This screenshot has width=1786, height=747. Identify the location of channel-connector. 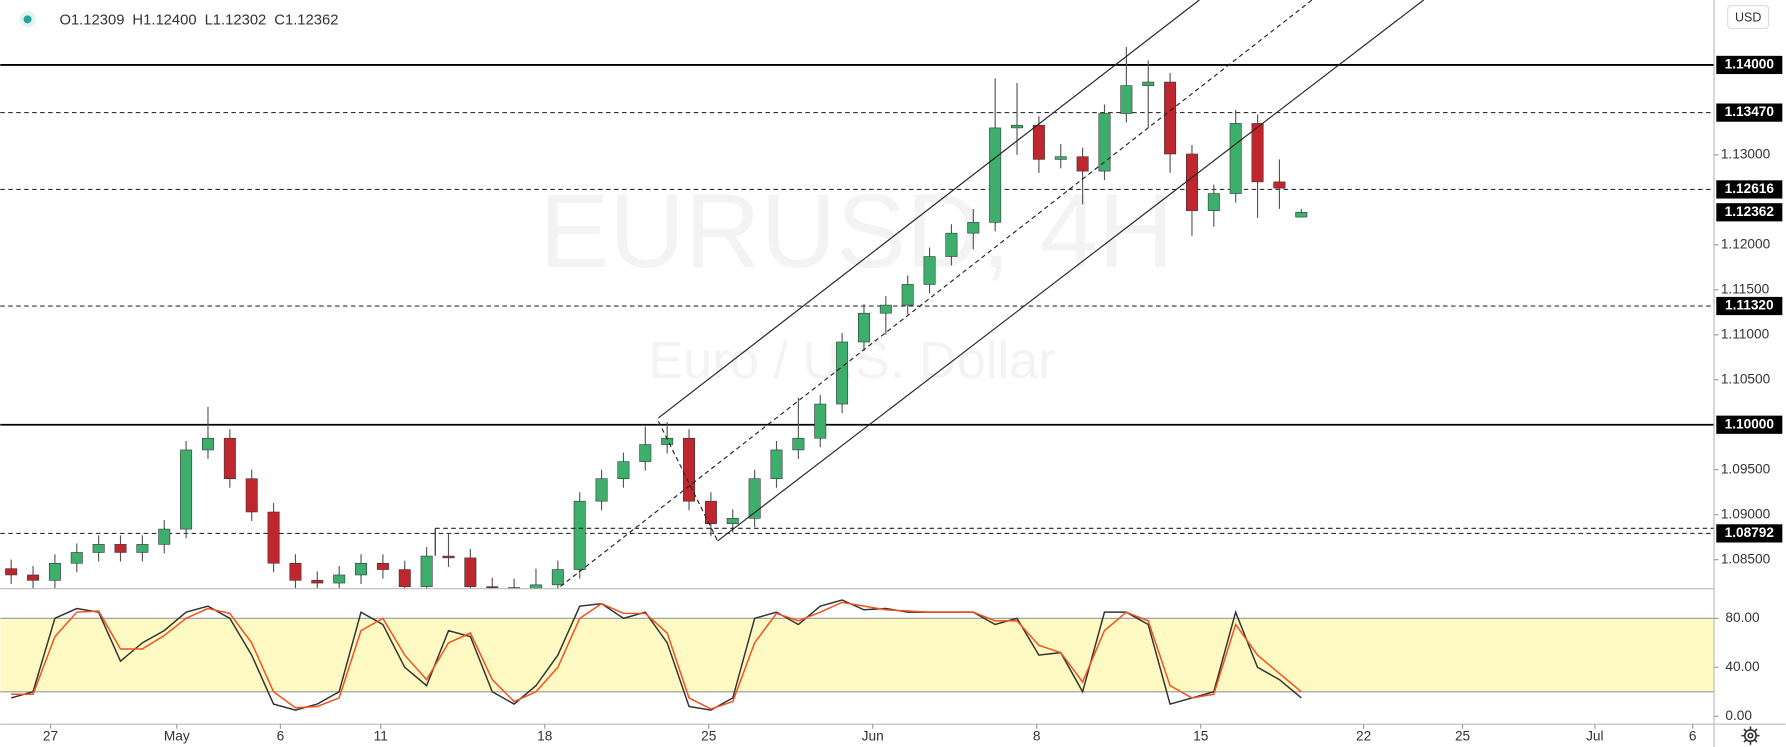
(688, 481).